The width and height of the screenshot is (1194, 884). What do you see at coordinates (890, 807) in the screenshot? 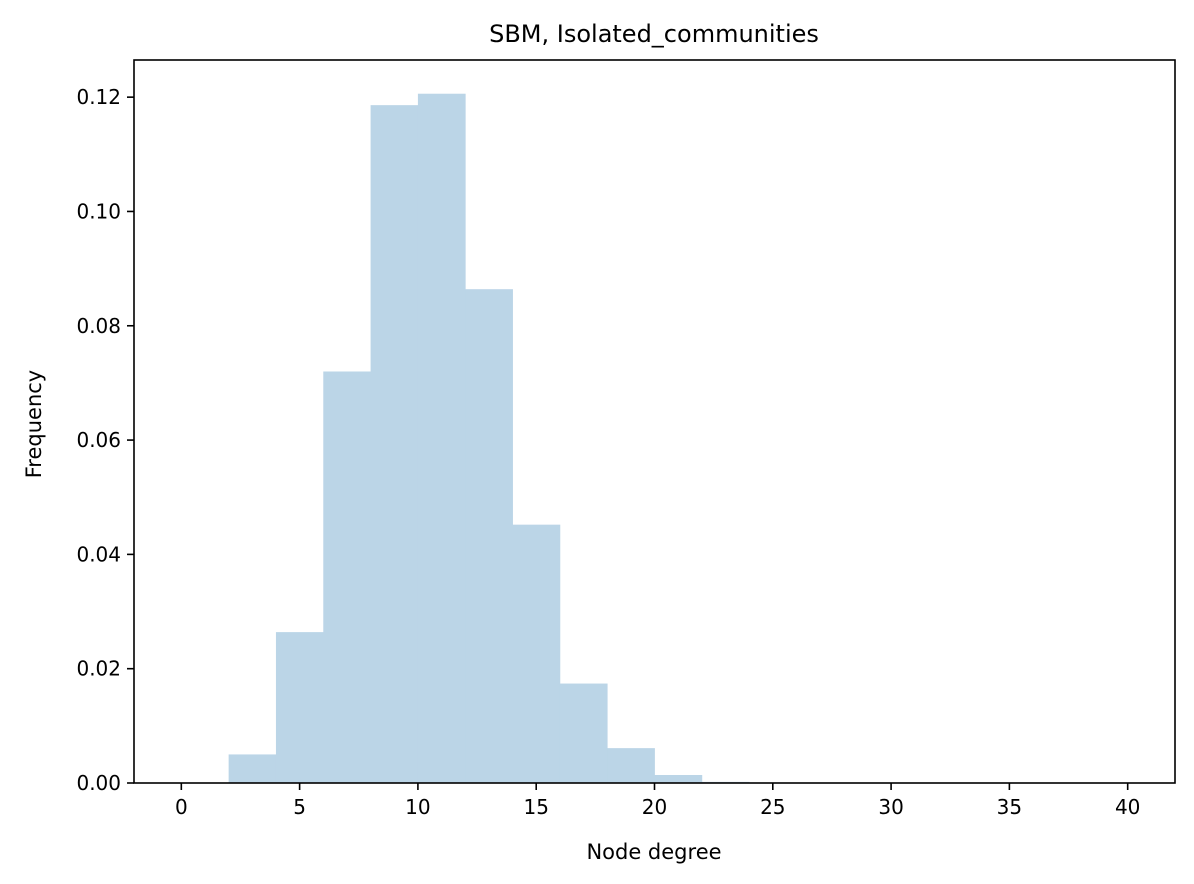
I see `x-tick-label: 30` at bounding box center [890, 807].